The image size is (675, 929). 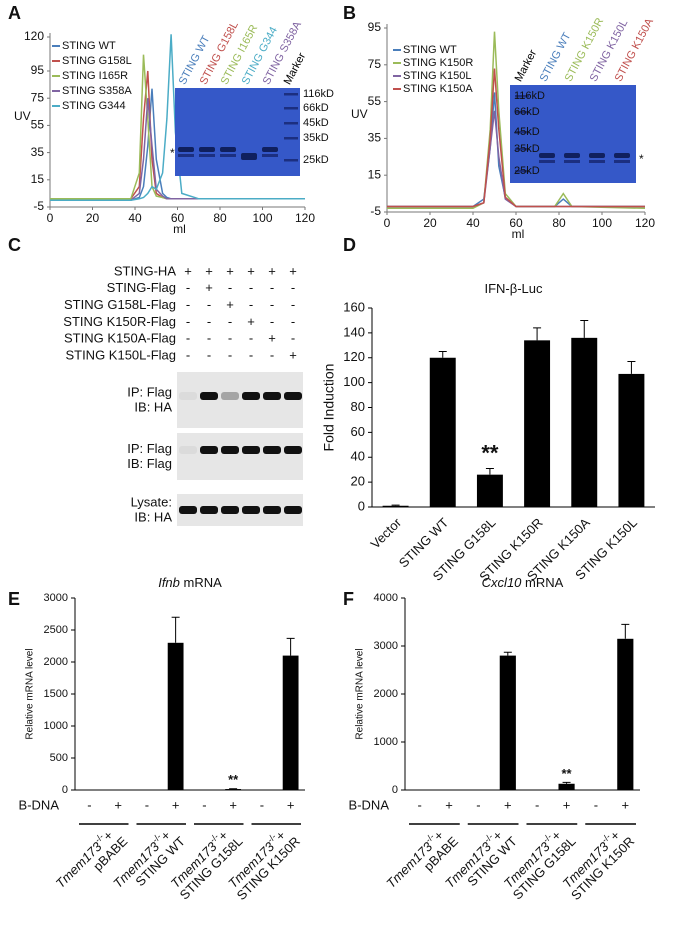 I want to click on chart-title: Ifnb mRNA, so click(x=190, y=582).